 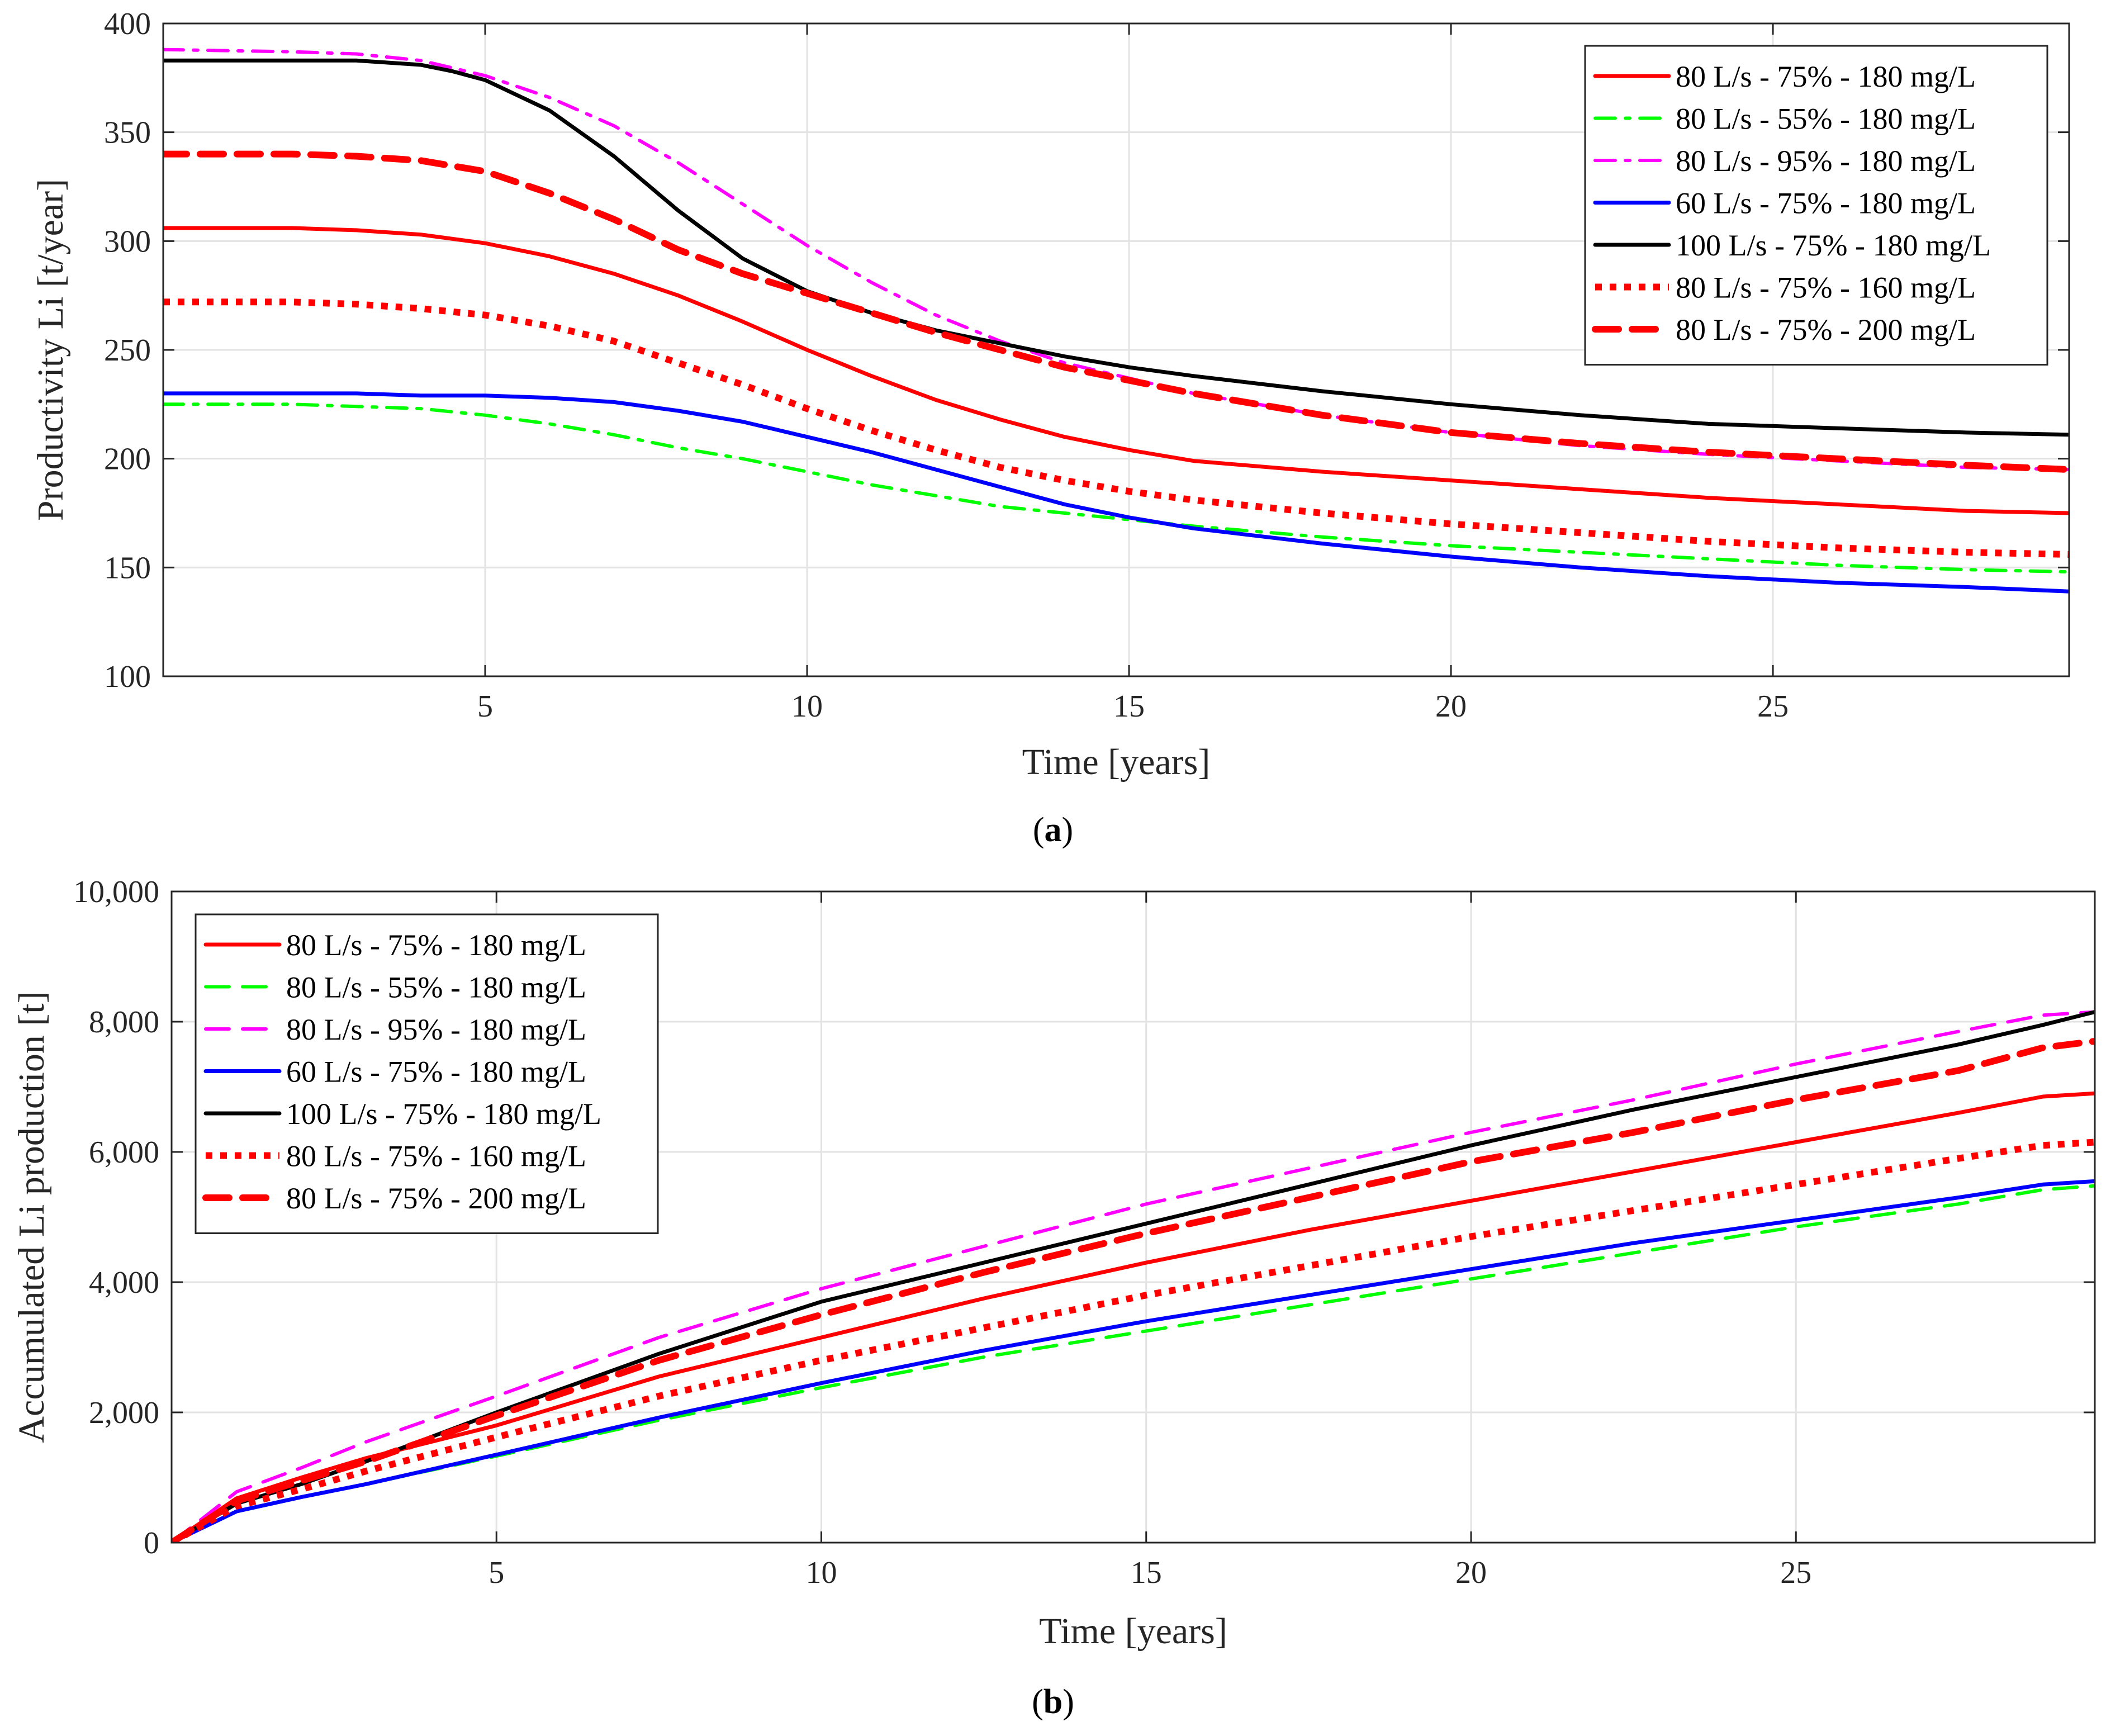 What do you see at coordinates (124, 1022) in the screenshot?
I see `y-tick-label: 8,000` at bounding box center [124, 1022].